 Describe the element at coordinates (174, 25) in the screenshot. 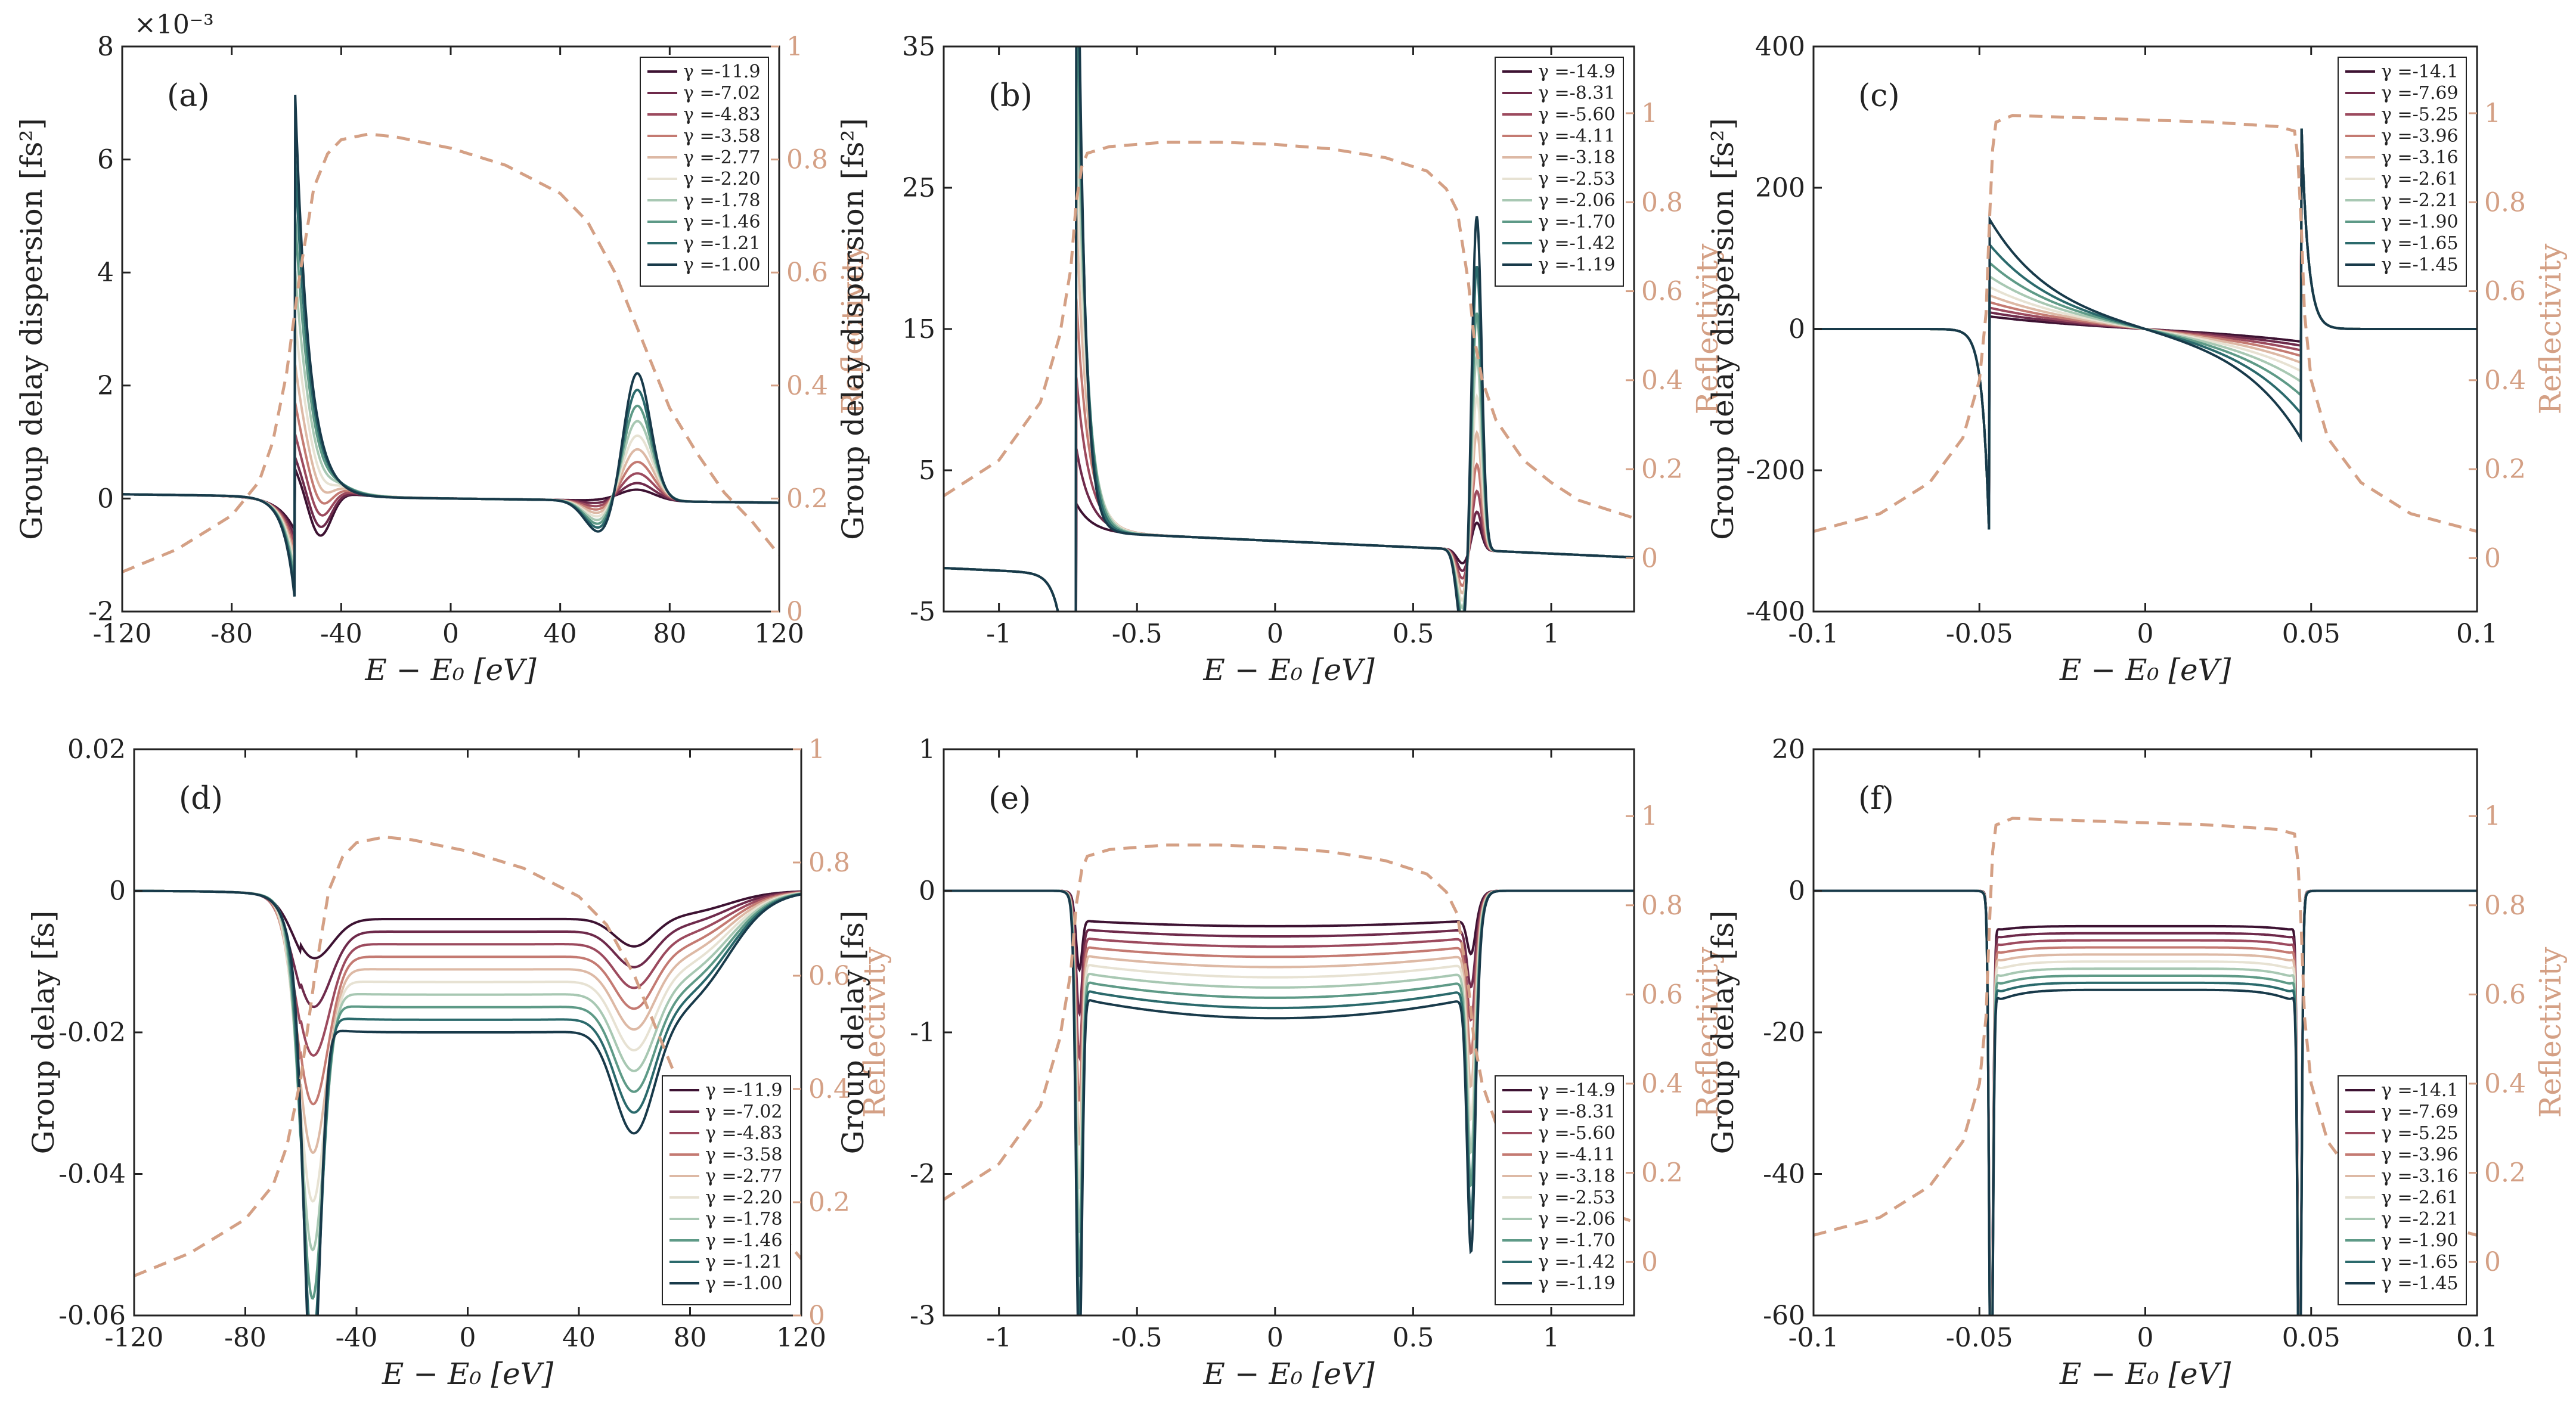

I see `y-scale-note: ×10⁻³` at that location.